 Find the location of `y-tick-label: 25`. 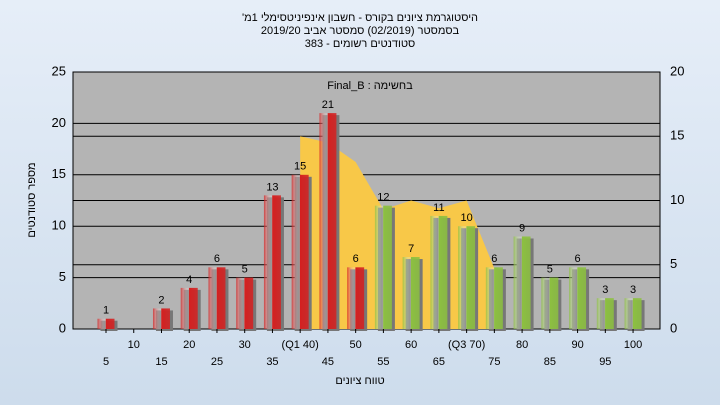

y-tick-label: 25 is located at coordinates (59, 70).